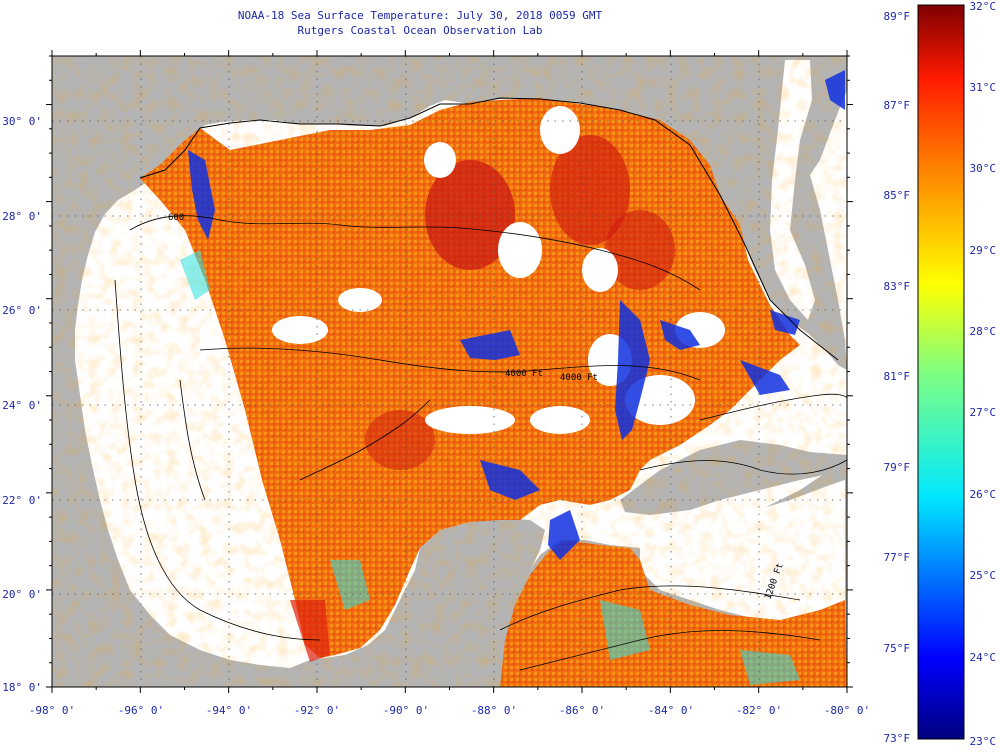  What do you see at coordinates (176, 218) in the screenshot?
I see `contour-label-600: 600` at bounding box center [176, 218].